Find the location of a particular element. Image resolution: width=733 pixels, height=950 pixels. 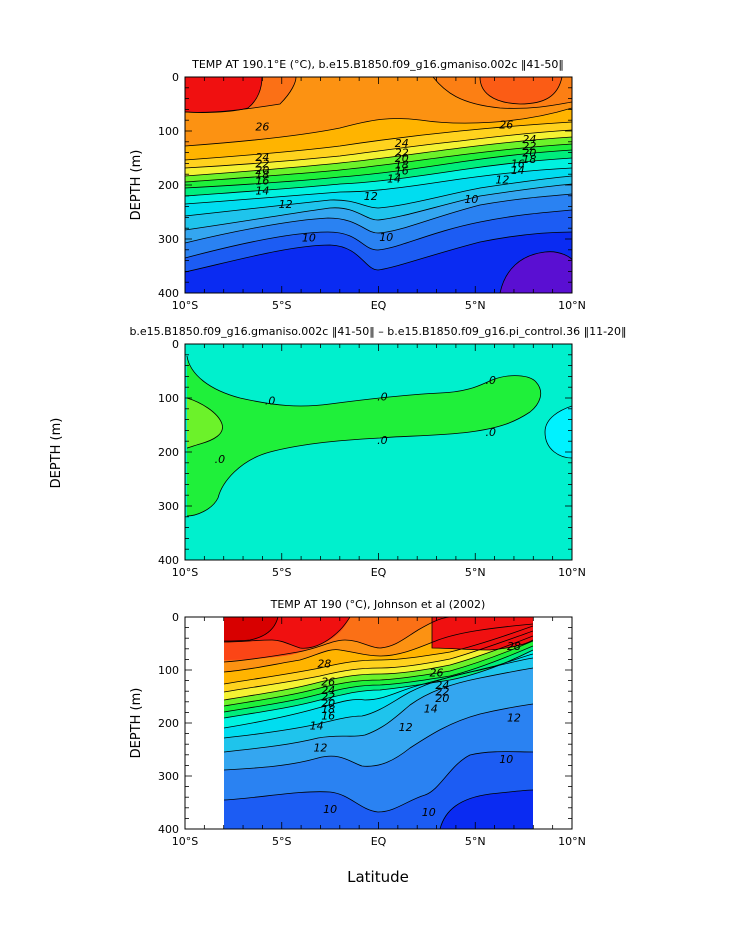

panel-1-ticks: 10°S 5°S EQ 5°N 10°N 0 100 200 300 400 is located at coordinates (372, 191).